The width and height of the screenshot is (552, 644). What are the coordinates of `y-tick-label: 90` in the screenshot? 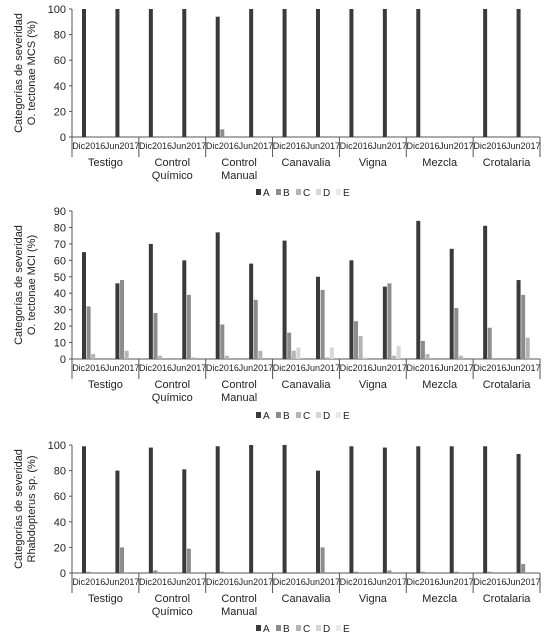 It's located at (60, 212).